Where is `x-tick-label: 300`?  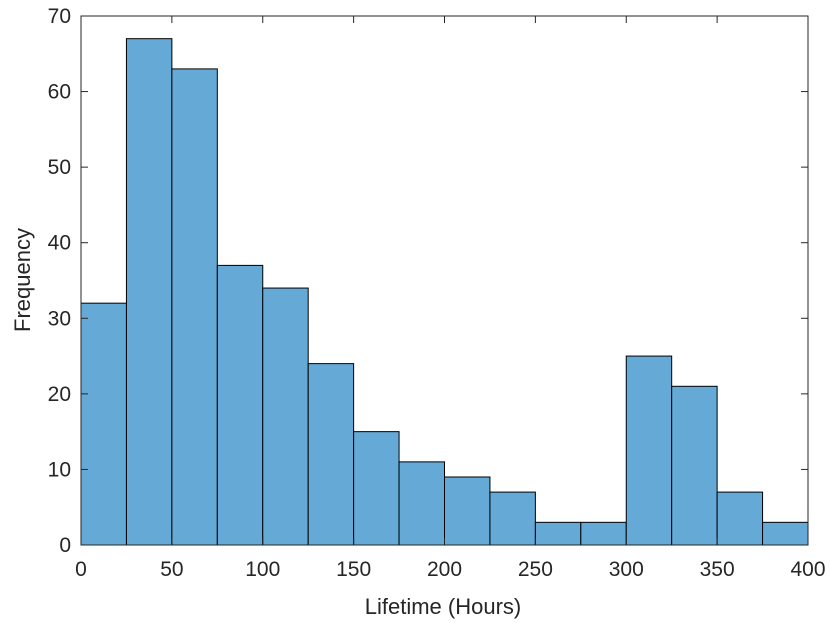 x-tick-label: 300 is located at coordinates (626, 569).